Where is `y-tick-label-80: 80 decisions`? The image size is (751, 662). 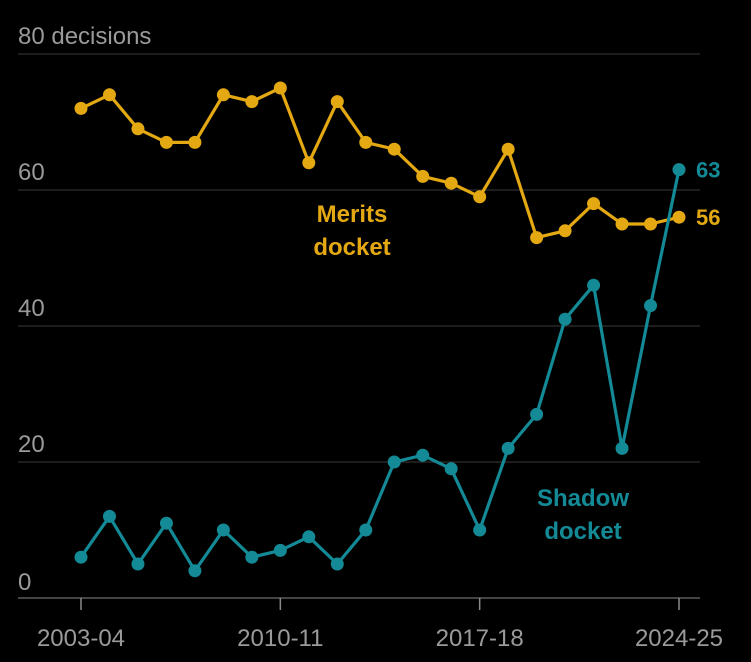 y-tick-label-80: 80 decisions is located at coordinates (84, 36).